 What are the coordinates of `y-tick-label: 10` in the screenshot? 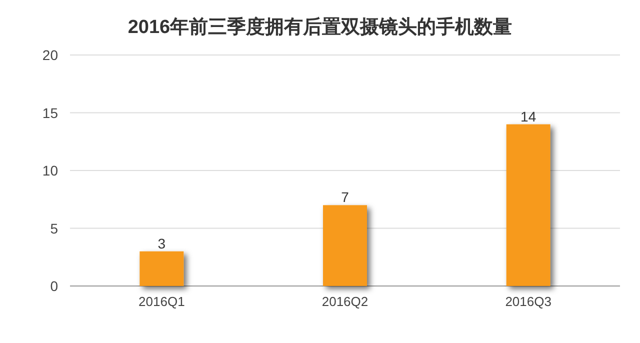 It's located at (50, 170).